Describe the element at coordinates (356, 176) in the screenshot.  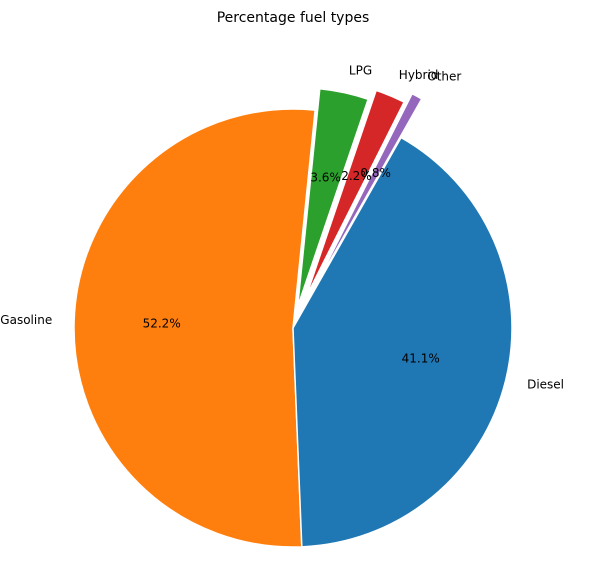
I see `percent-label-hybrid: 2.2%` at that location.